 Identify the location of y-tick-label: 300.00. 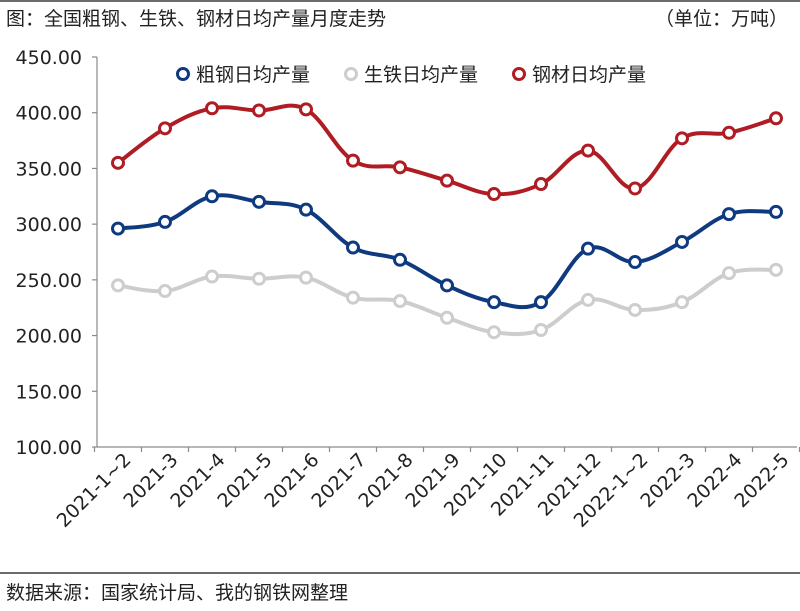
(49, 225).